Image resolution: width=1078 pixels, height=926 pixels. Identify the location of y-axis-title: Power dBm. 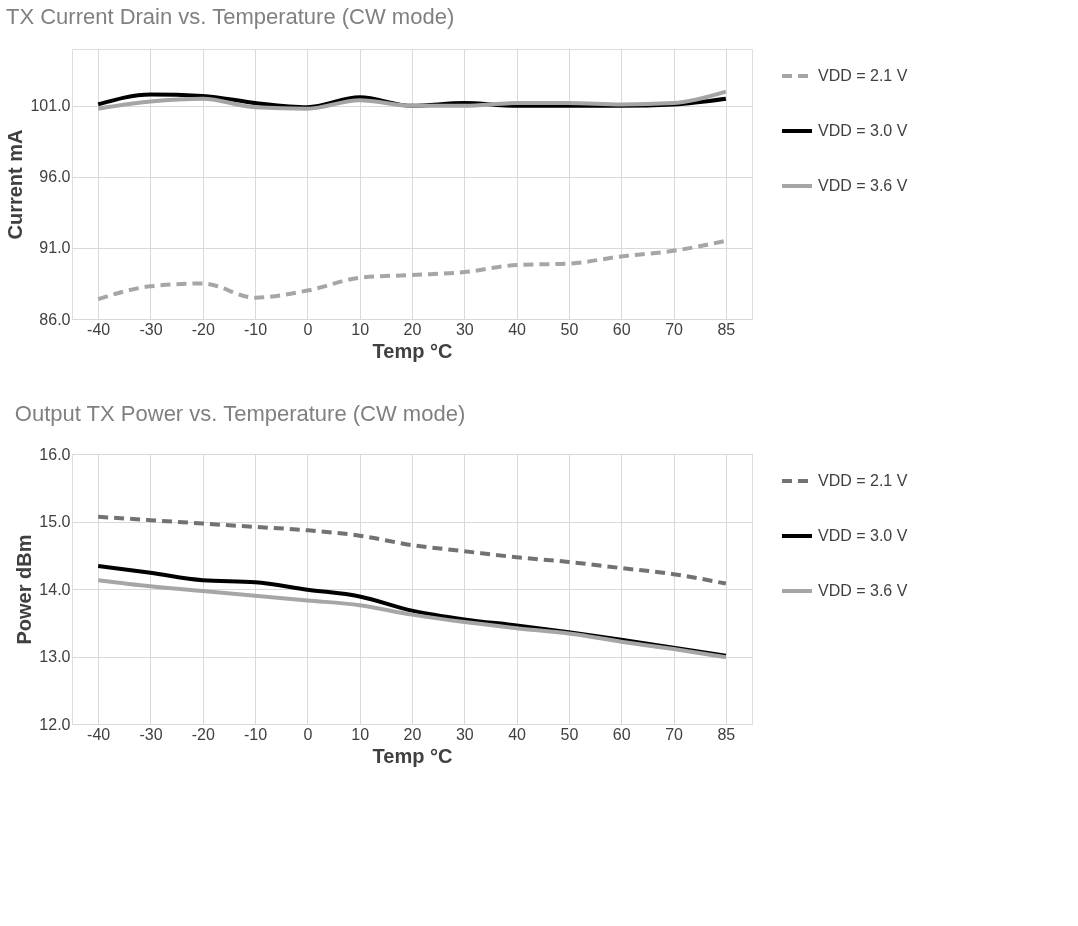
(24, 589).